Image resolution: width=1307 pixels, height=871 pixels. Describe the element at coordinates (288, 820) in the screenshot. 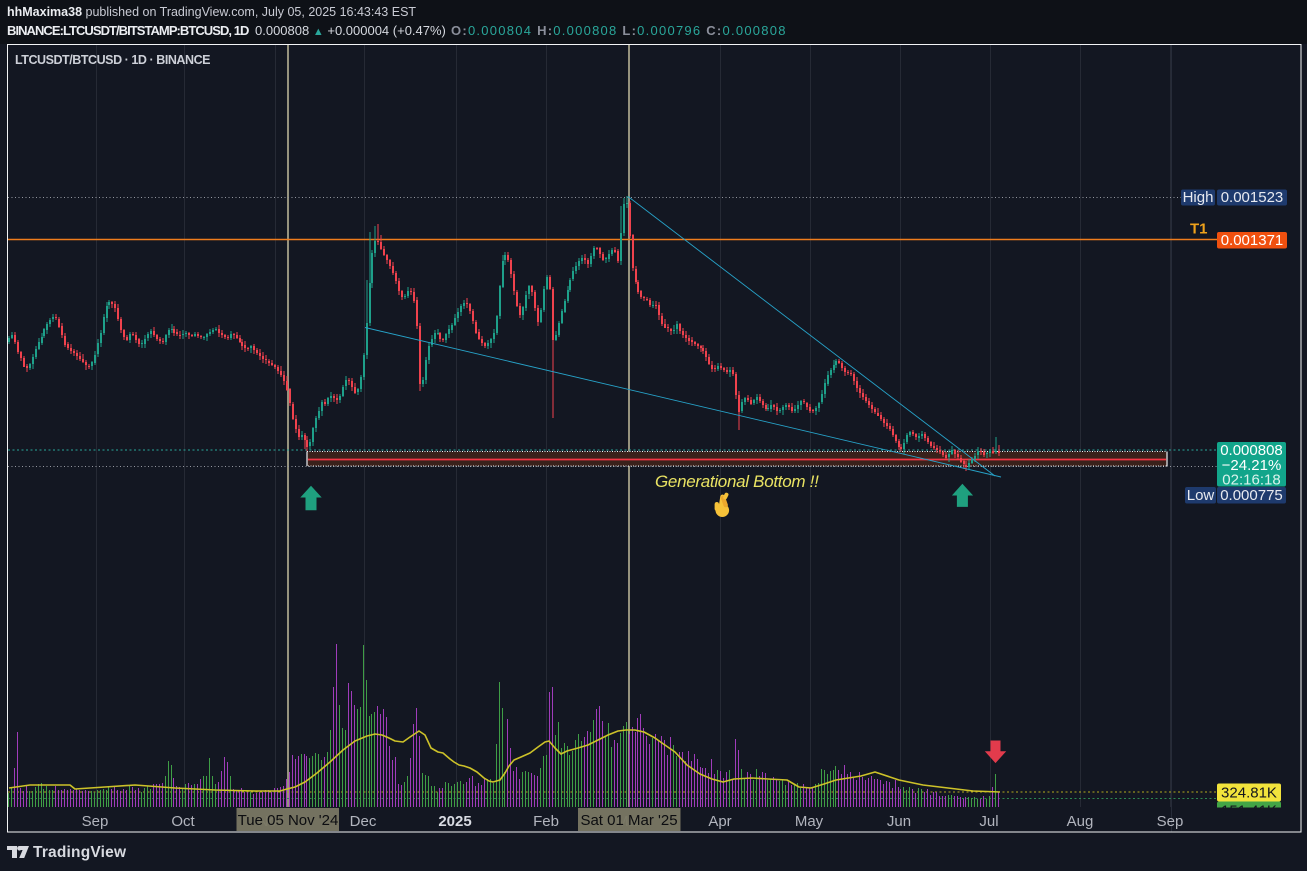

I see `svg-text: Tue 05 Nov '24` at that location.